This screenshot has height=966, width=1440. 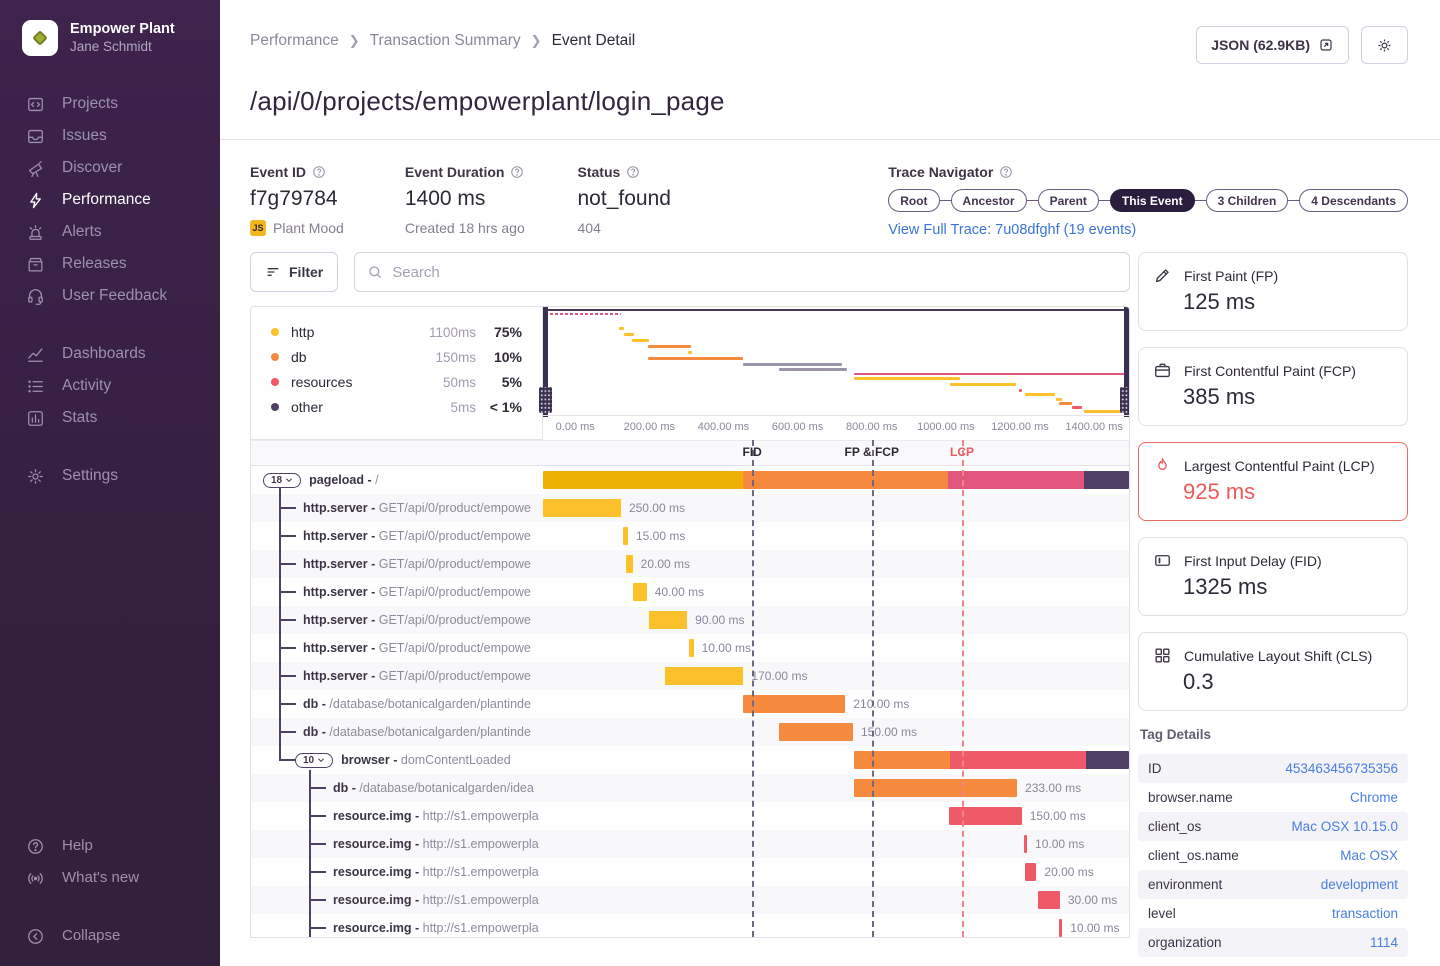 I want to click on vital-card-first-paint-fp: First Paint (FP) 125 ms, so click(x=1273, y=291).